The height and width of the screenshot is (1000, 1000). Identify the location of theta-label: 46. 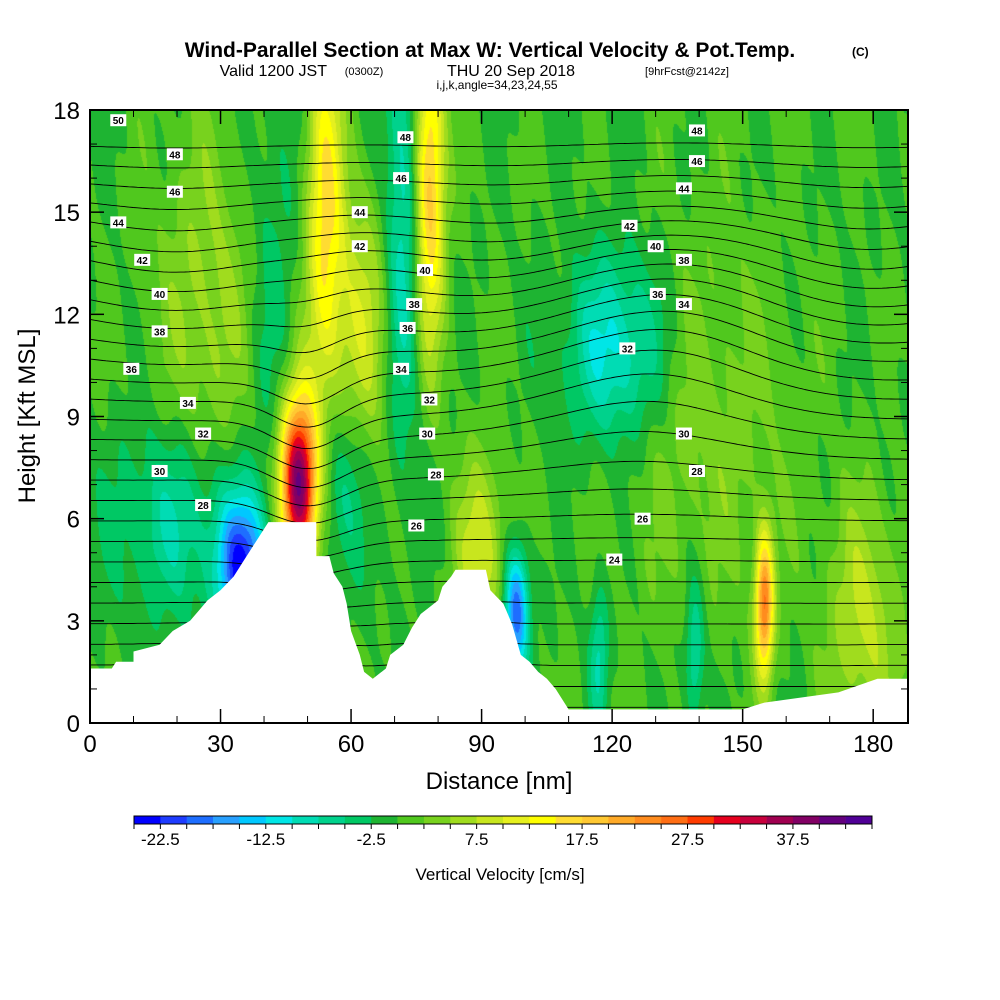
(174, 192).